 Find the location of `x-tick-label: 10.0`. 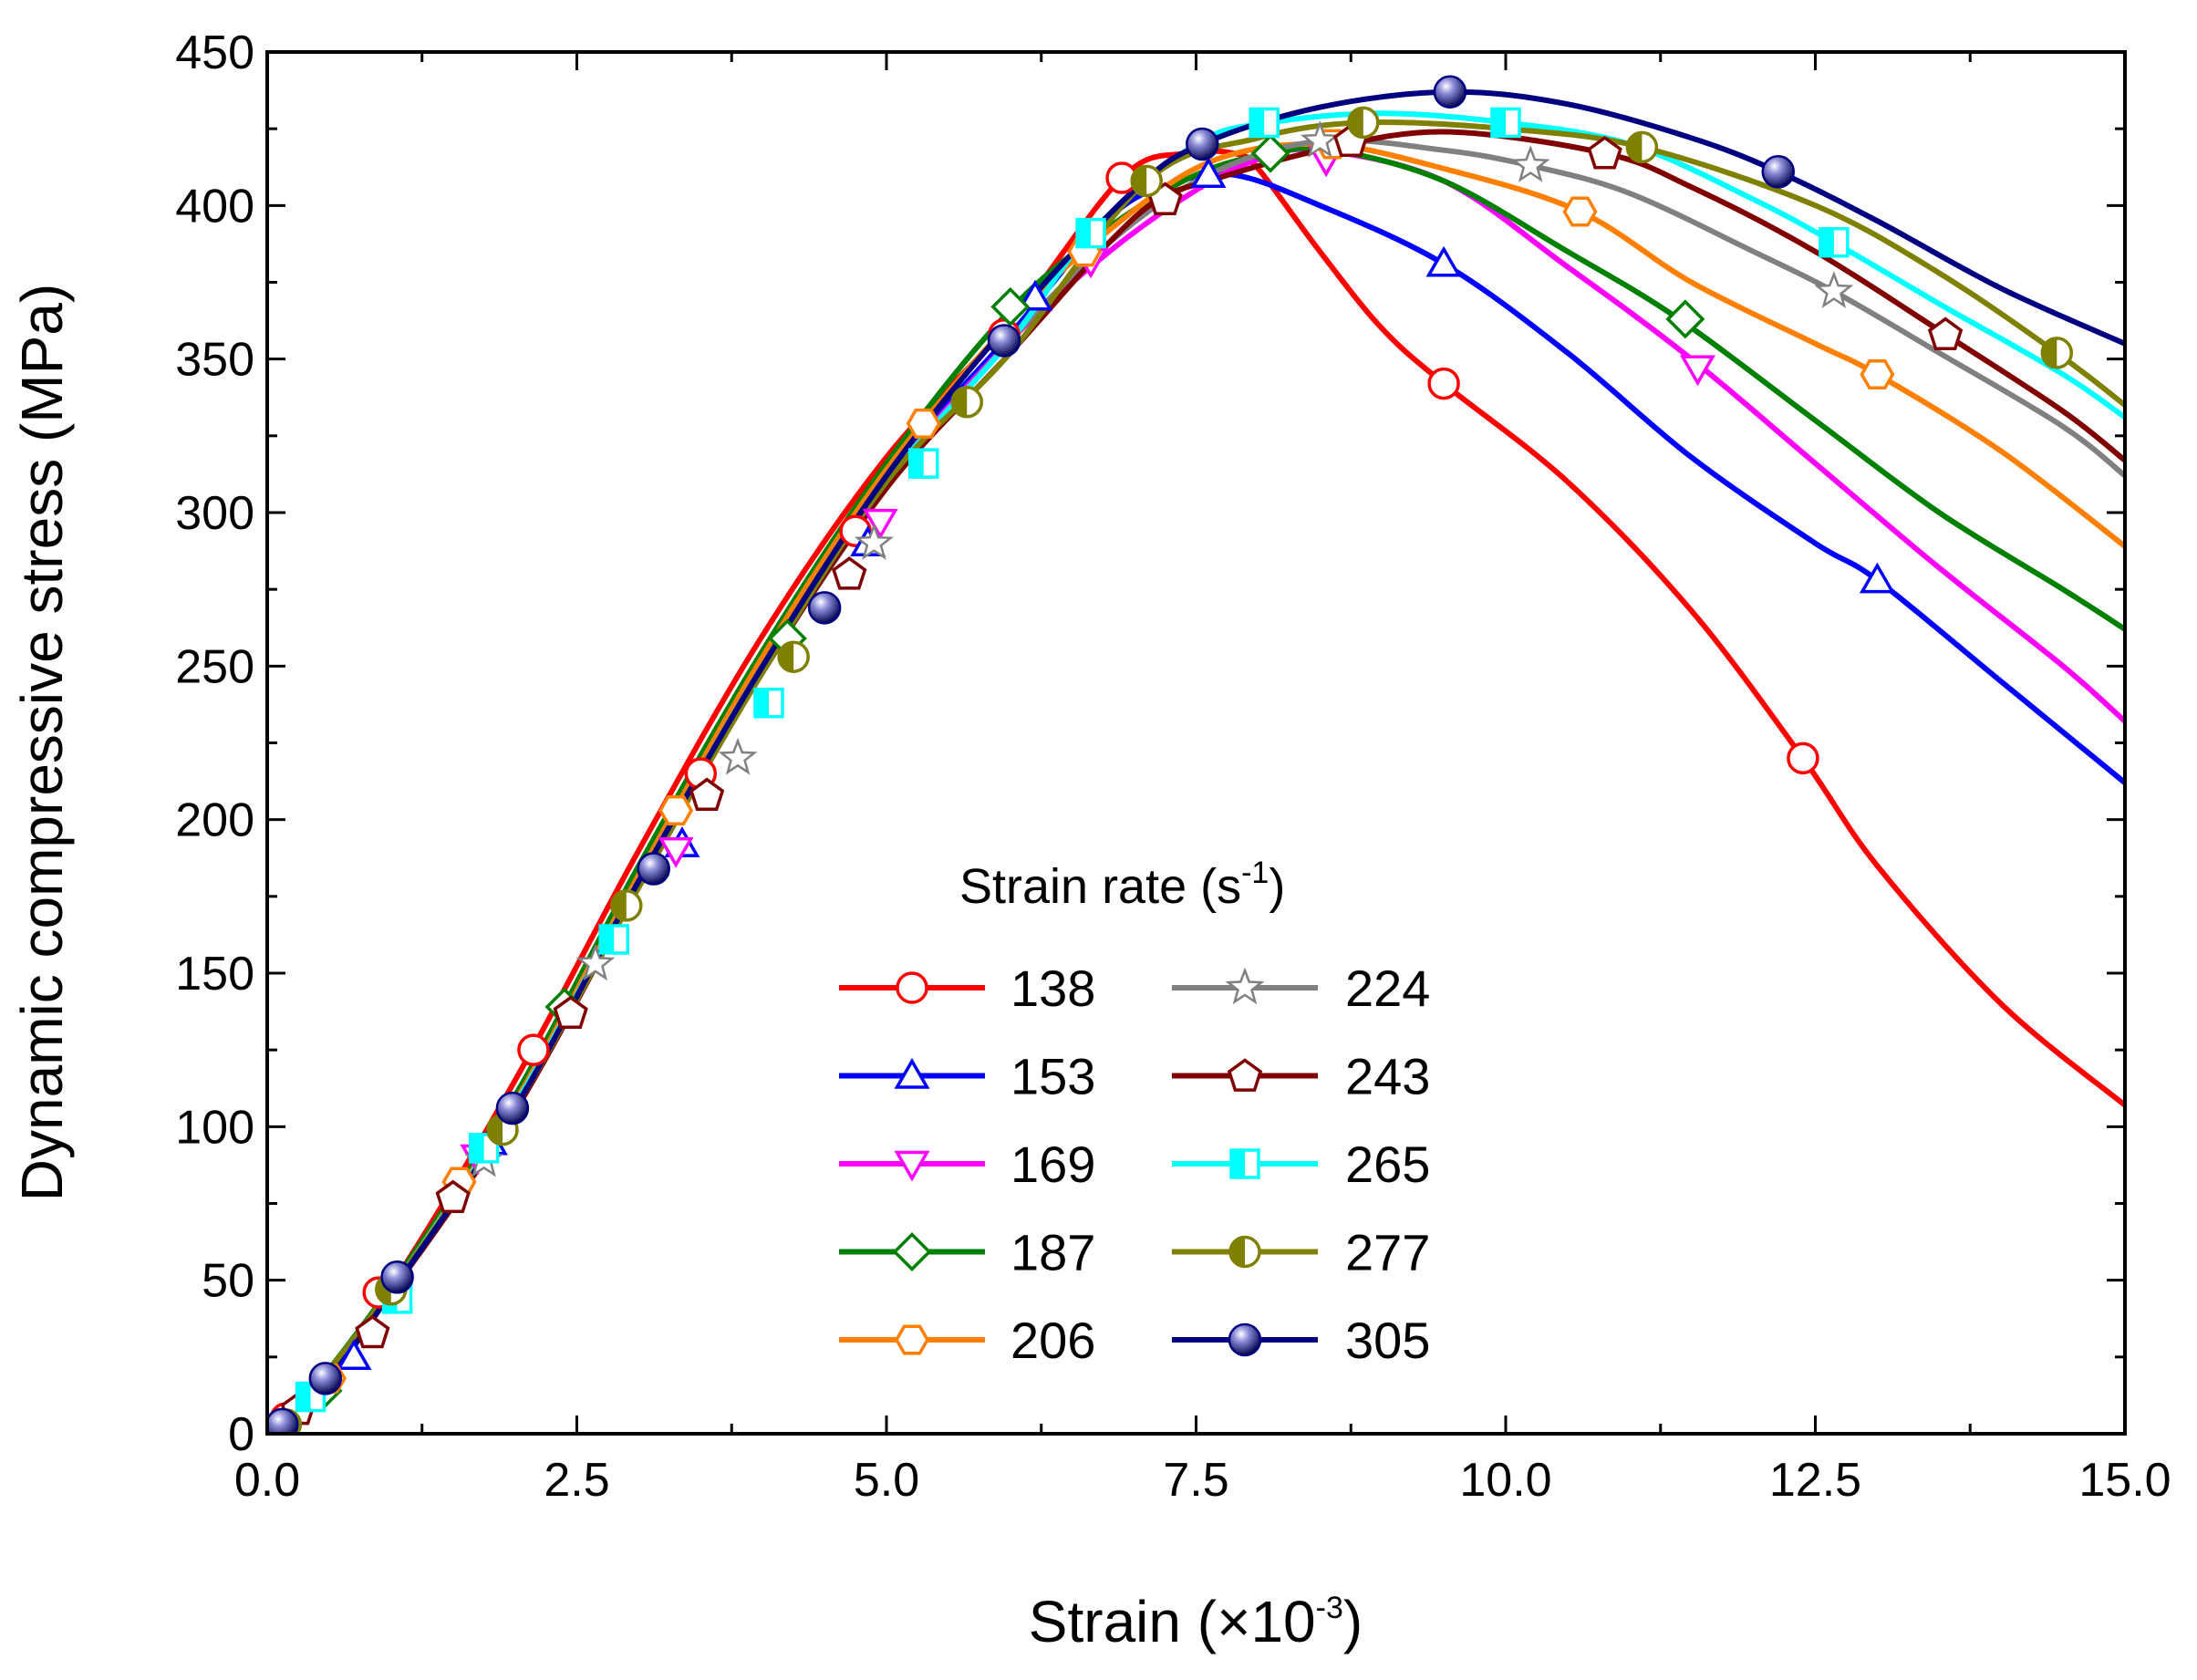

x-tick-label: 10.0 is located at coordinates (1505, 1480).